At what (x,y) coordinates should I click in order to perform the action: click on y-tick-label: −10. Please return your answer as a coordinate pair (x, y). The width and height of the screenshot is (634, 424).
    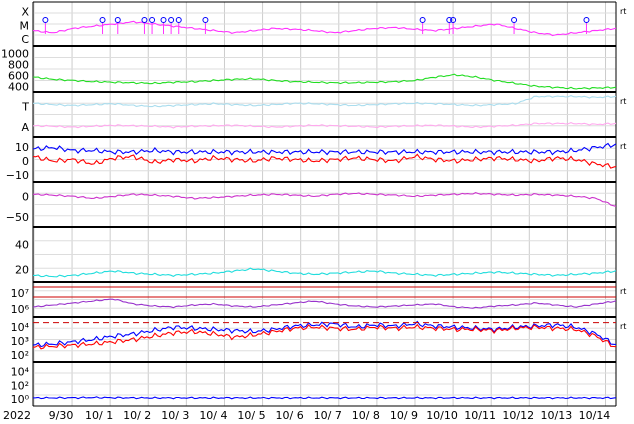
    Looking at the image, I should click on (17, 175).